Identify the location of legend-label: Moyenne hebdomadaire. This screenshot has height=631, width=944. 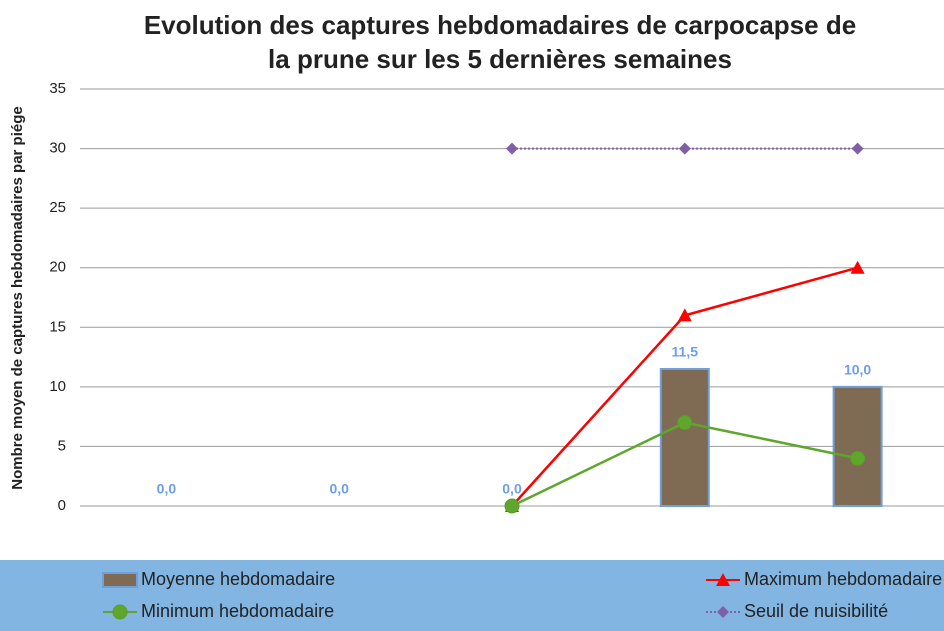
(238, 579).